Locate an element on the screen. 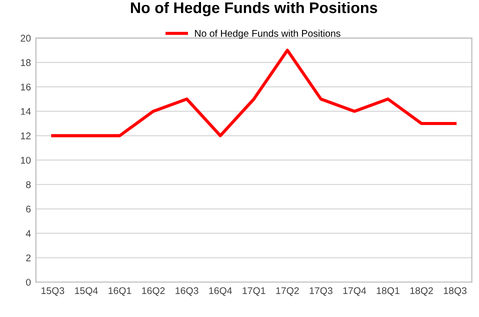  y-tick-label: 4 is located at coordinates (28, 233).